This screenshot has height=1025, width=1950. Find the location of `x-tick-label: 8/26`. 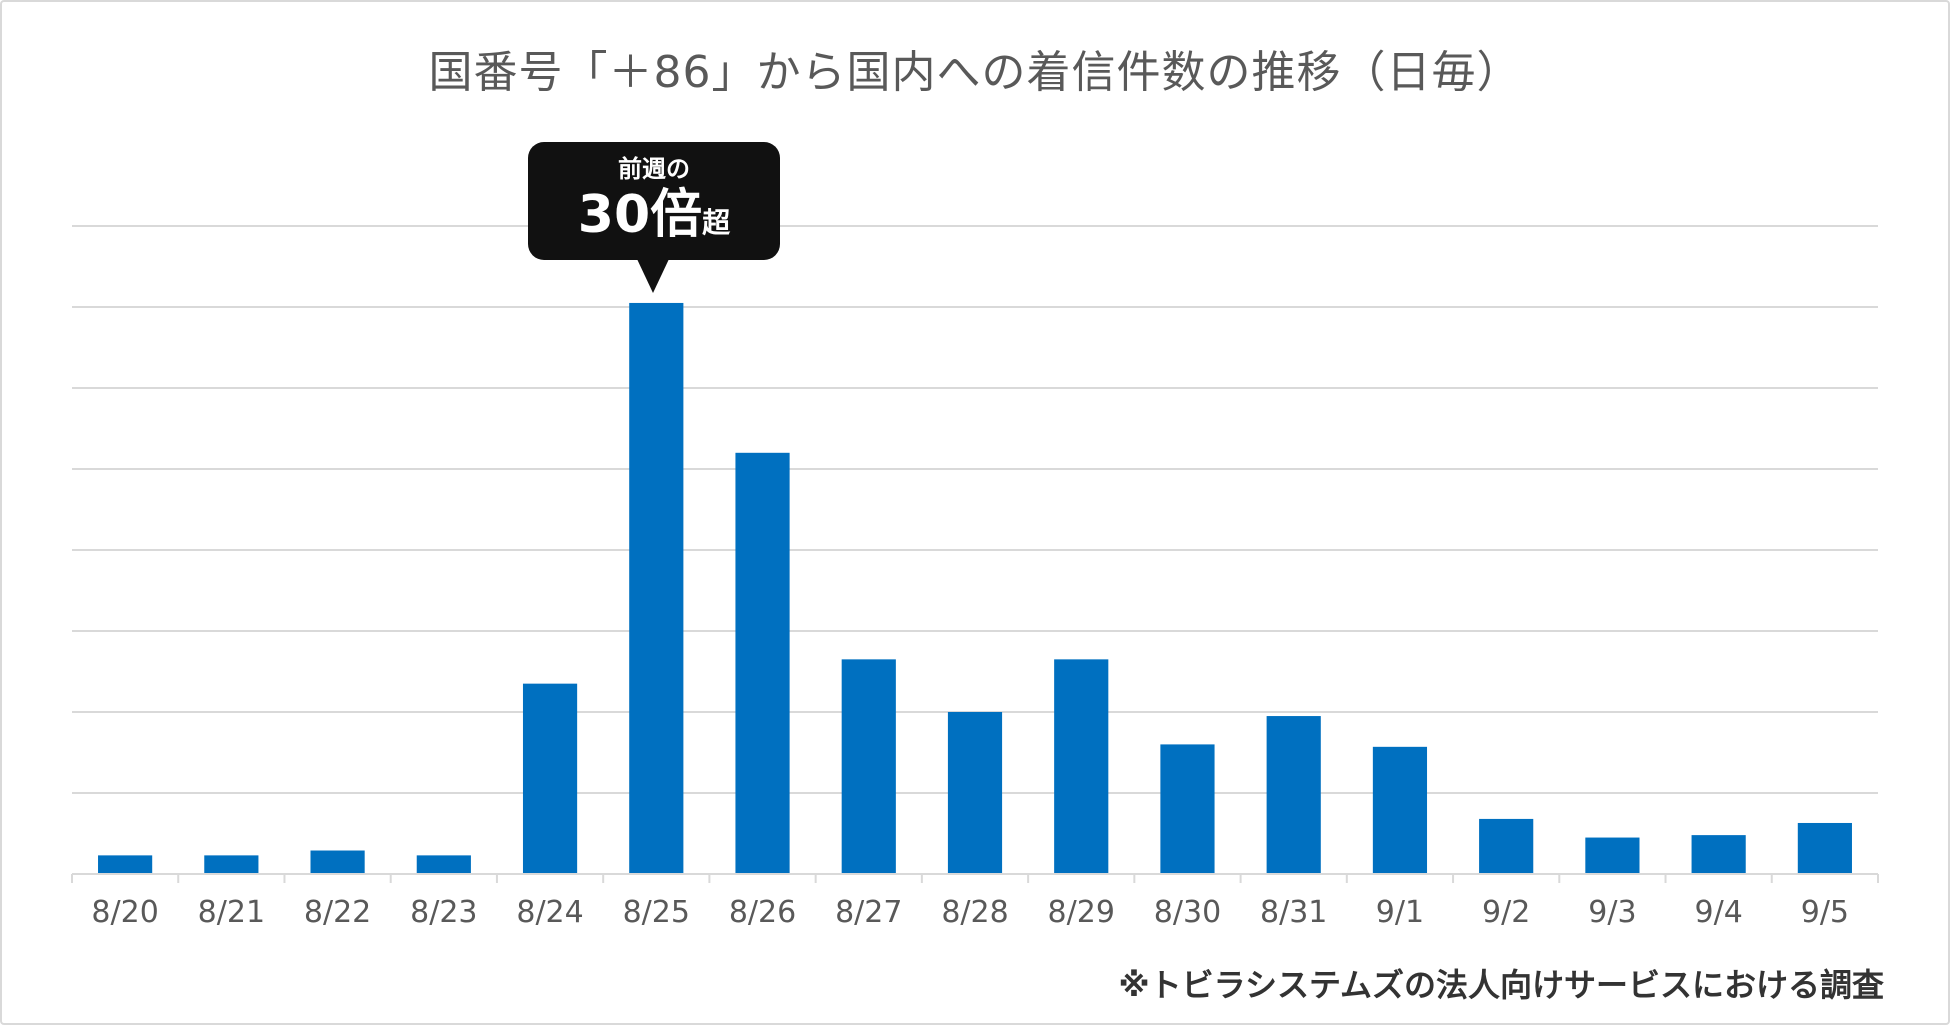

x-tick-label: 8/26 is located at coordinates (762, 912).